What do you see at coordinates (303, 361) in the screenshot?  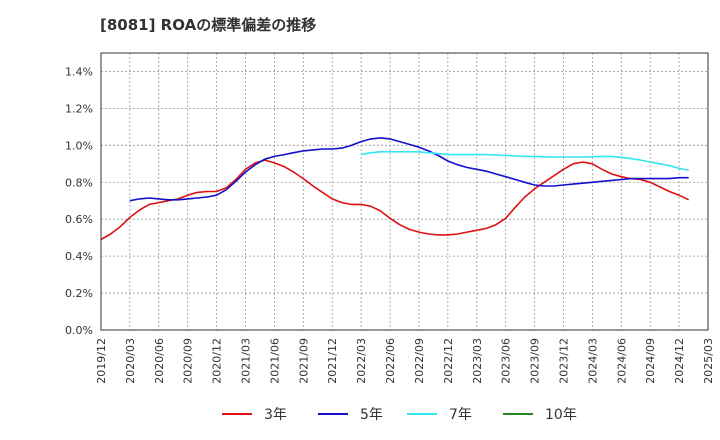 I see `x-tick-label: 2021/09` at bounding box center [303, 361].